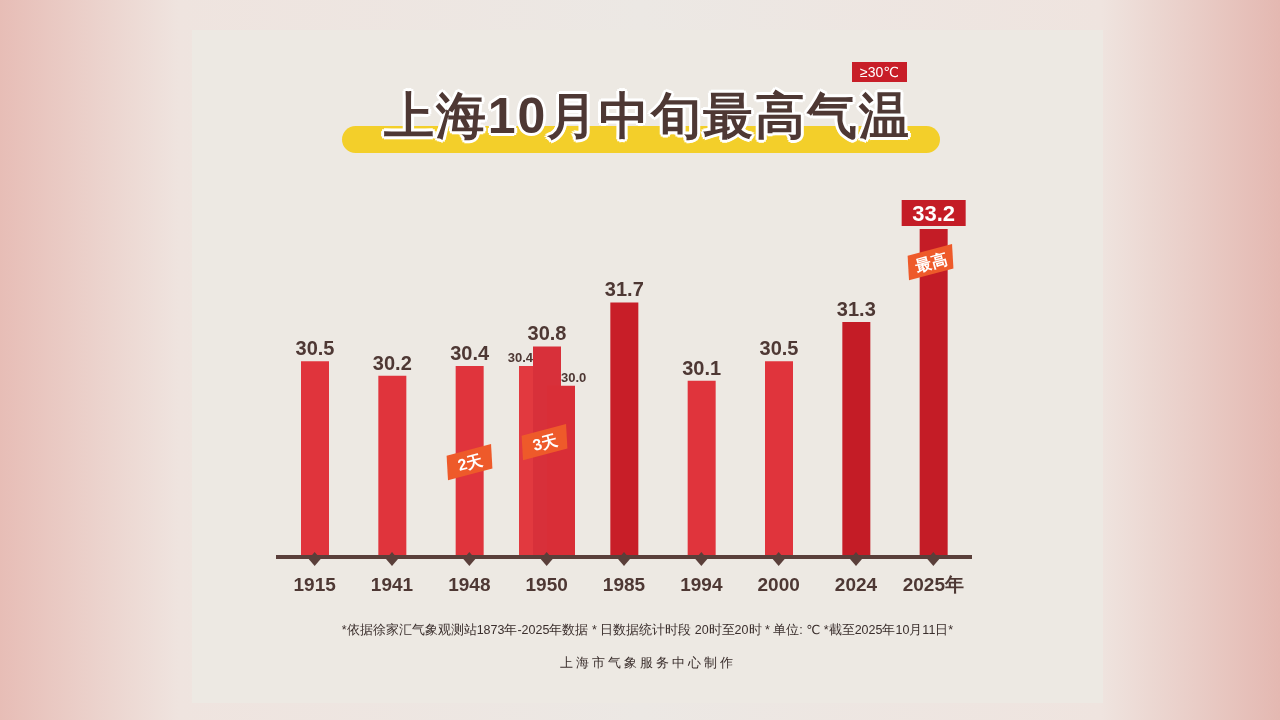  What do you see at coordinates (934, 213) in the screenshot?
I see `data-label: 33.2` at bounding box center [934, 213].